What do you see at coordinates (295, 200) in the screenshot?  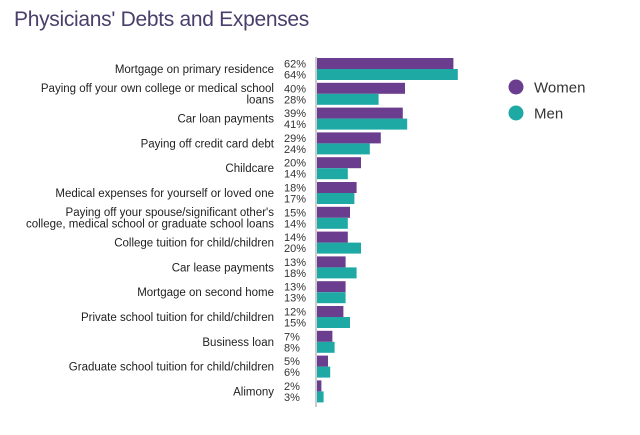 I see `men-value-label: 17%` at bounding box center [295, 200].